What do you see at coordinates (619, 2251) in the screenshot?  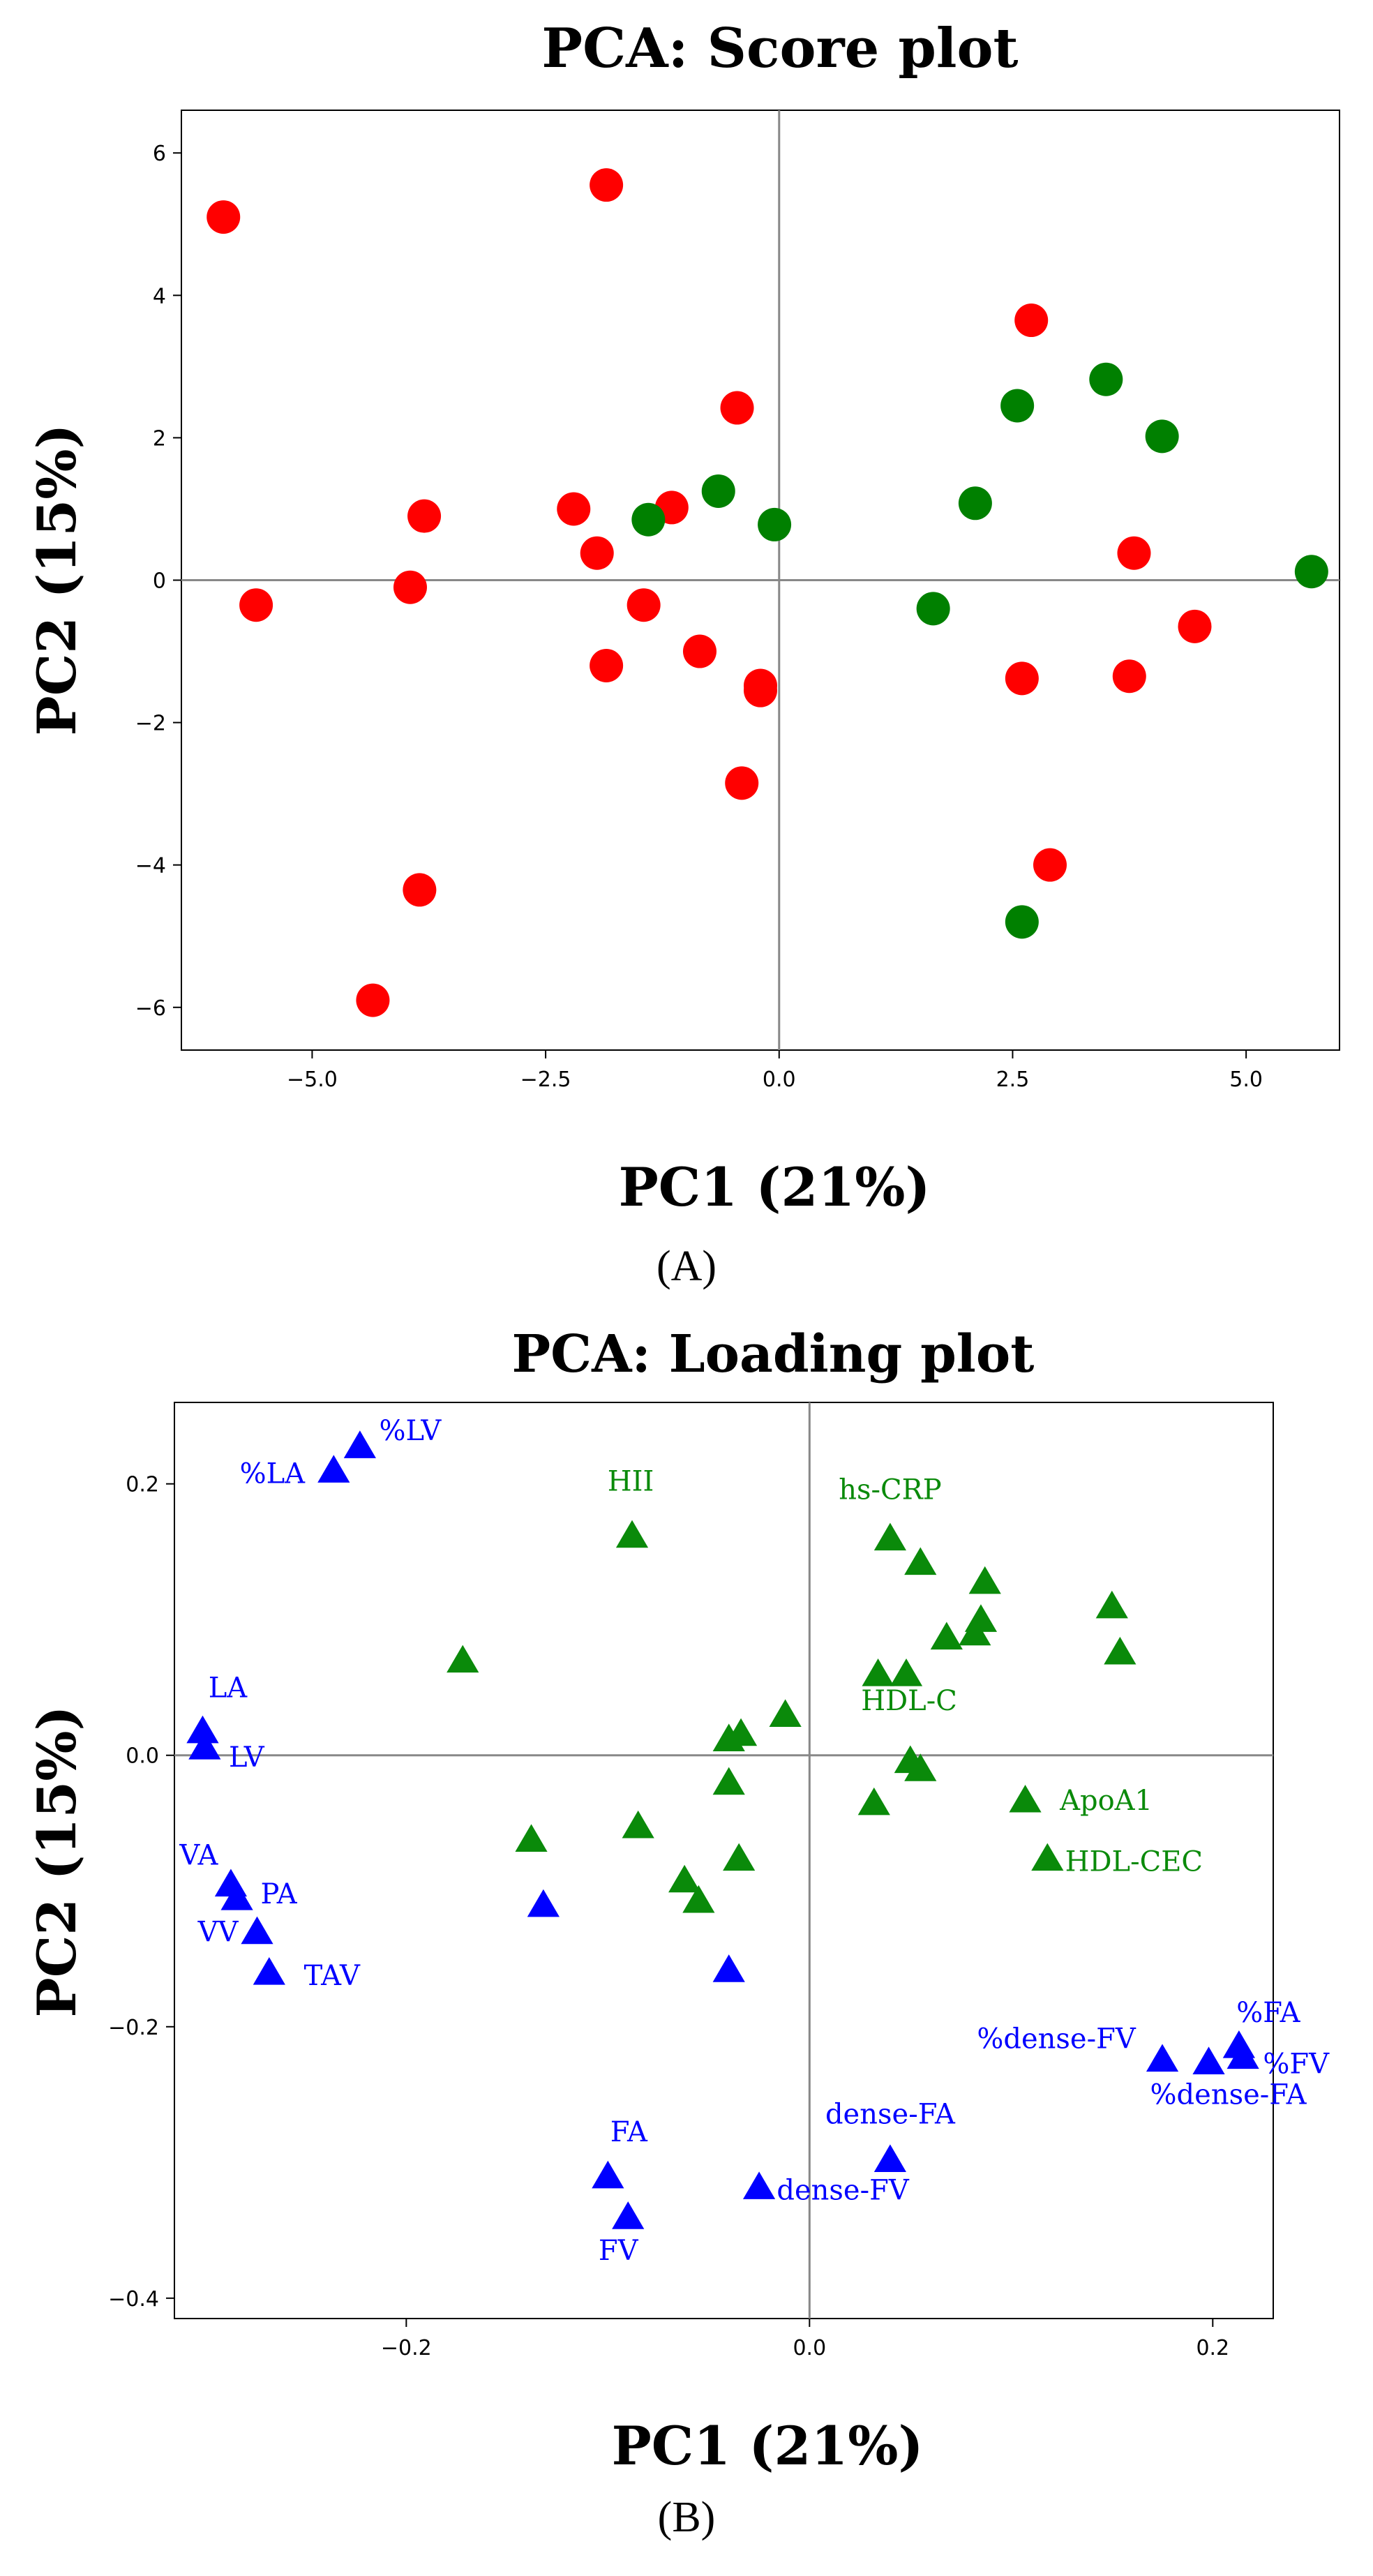 I see `loading-point-label: FV` at bounding box center [619, 2251].